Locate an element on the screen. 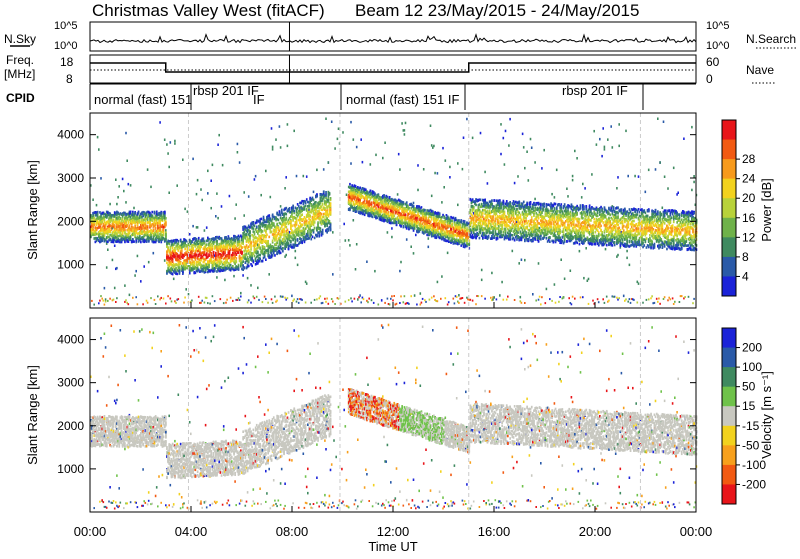 The width and height of the screenshot is (800, 559). nsky-trace is located at coordinates (393, 36).